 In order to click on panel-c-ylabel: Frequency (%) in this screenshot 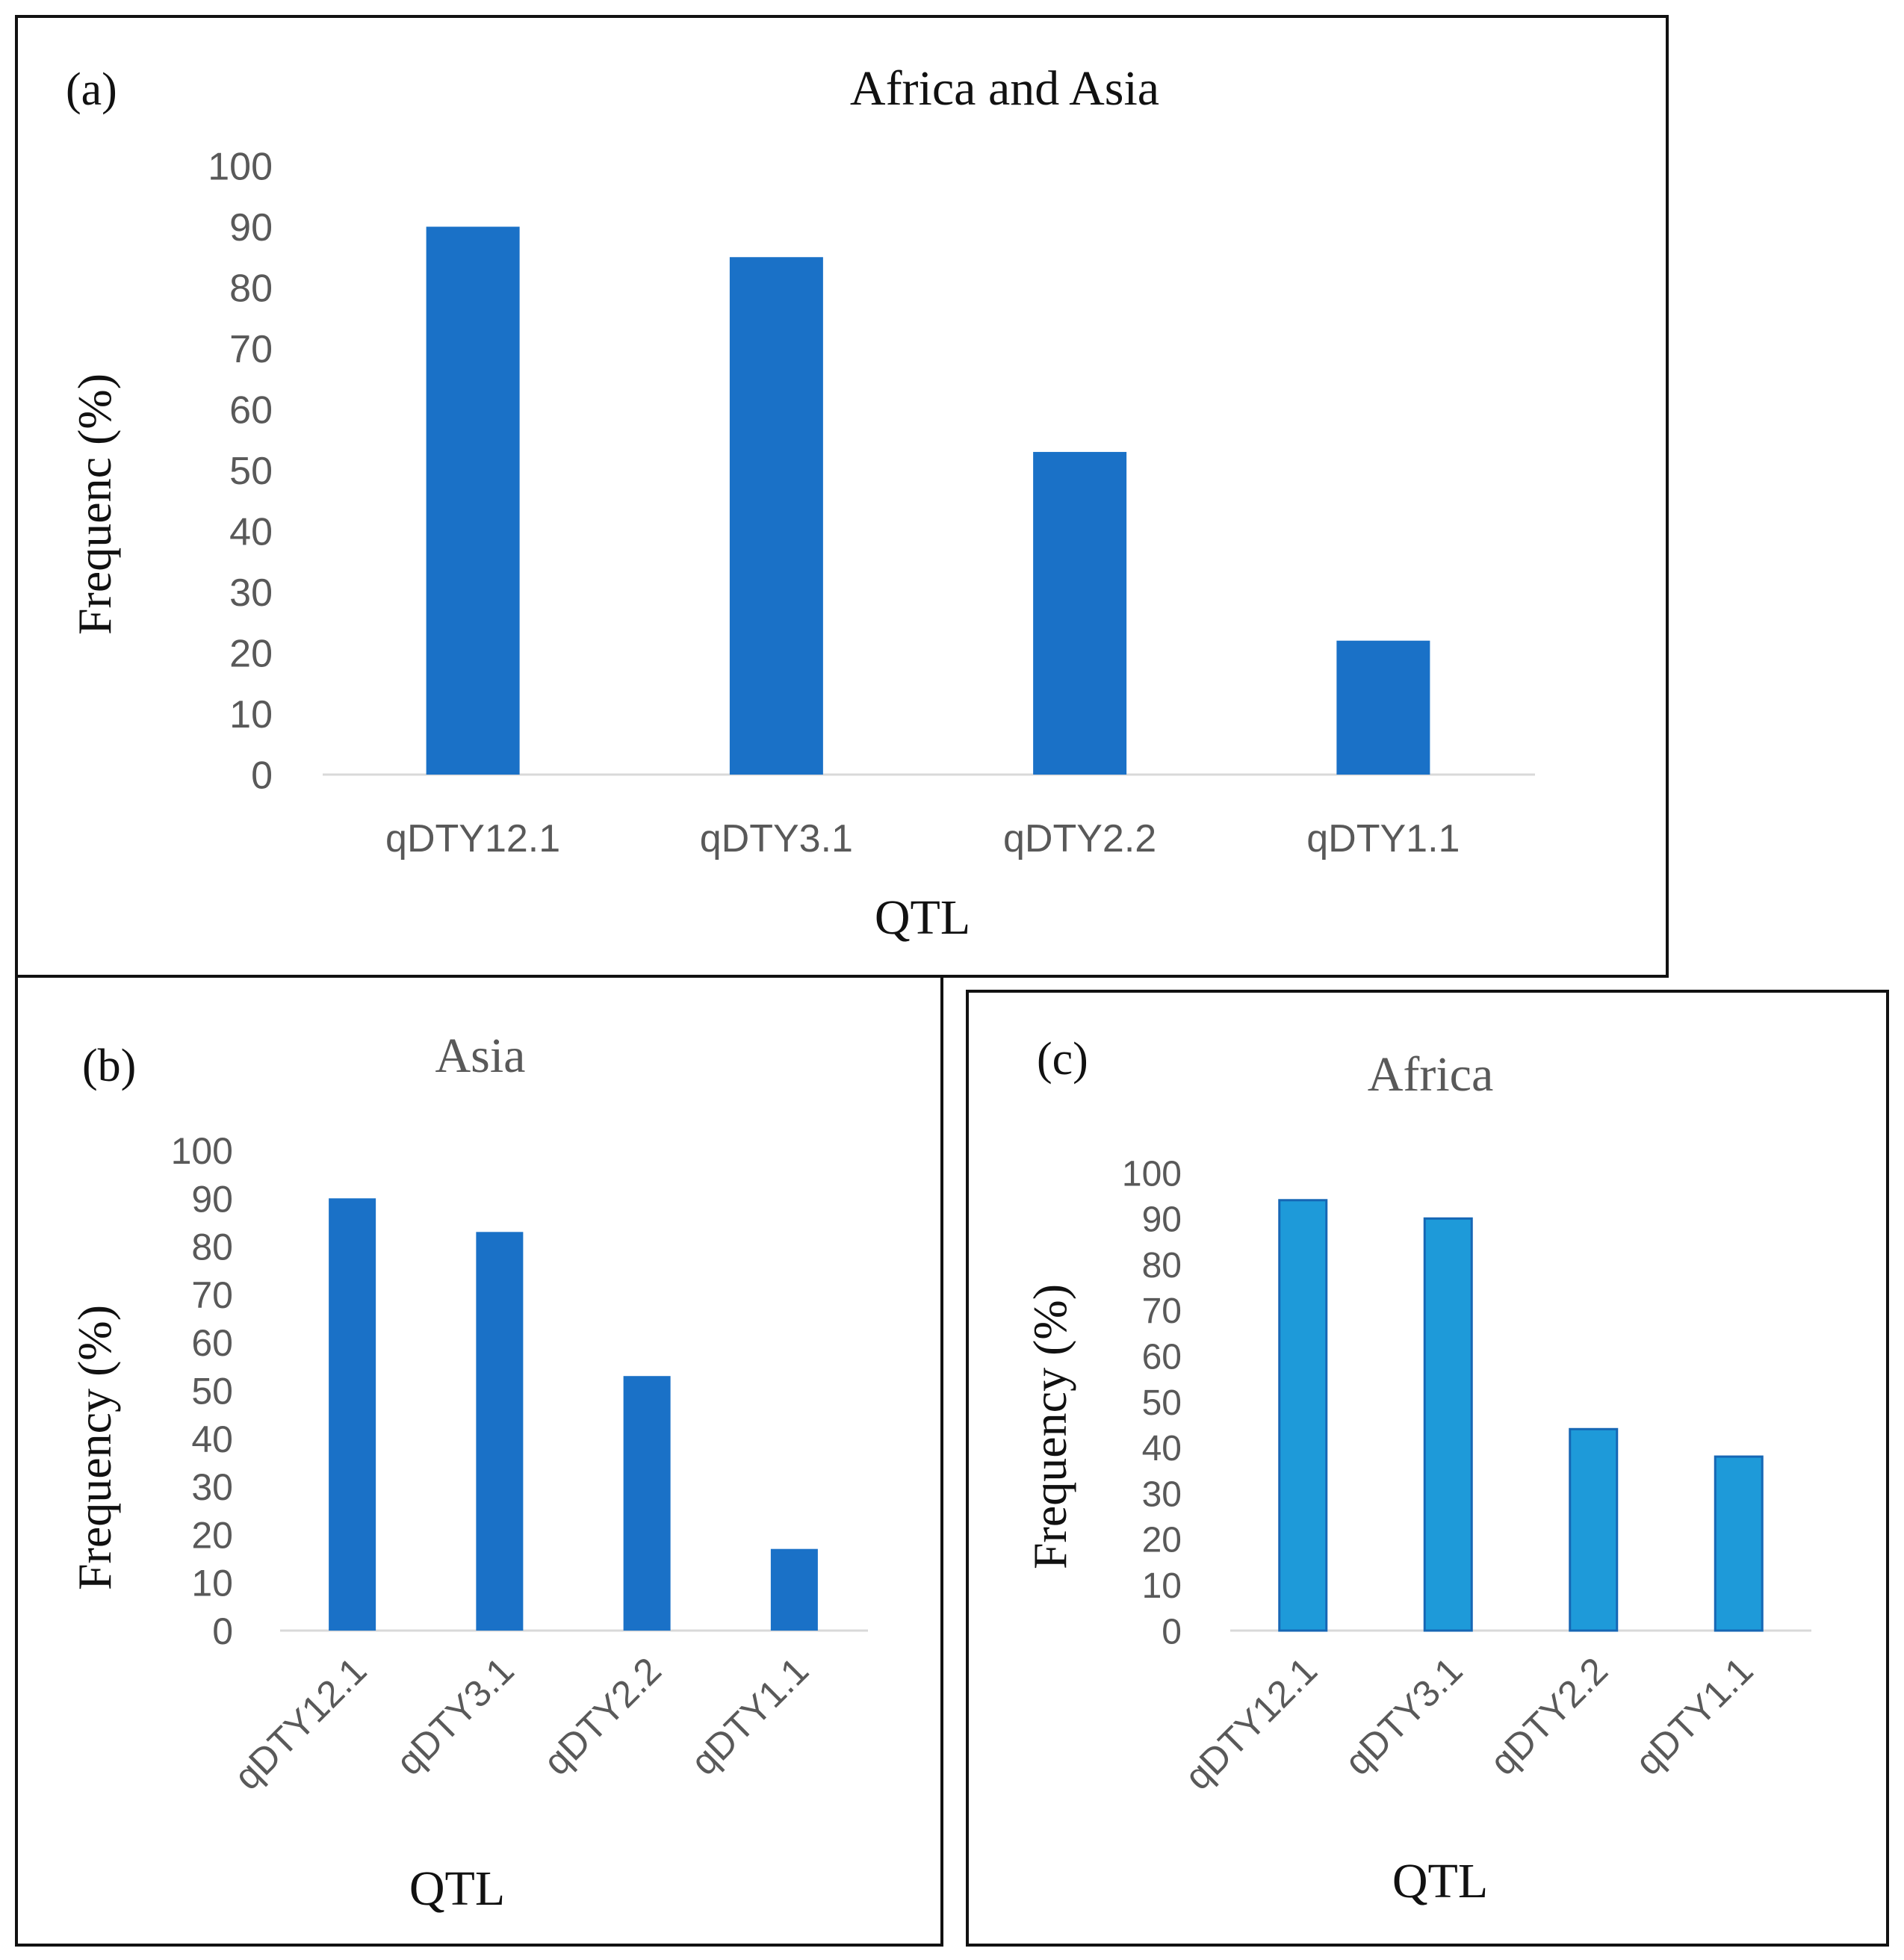, I will do `click(1049, 1426)`.